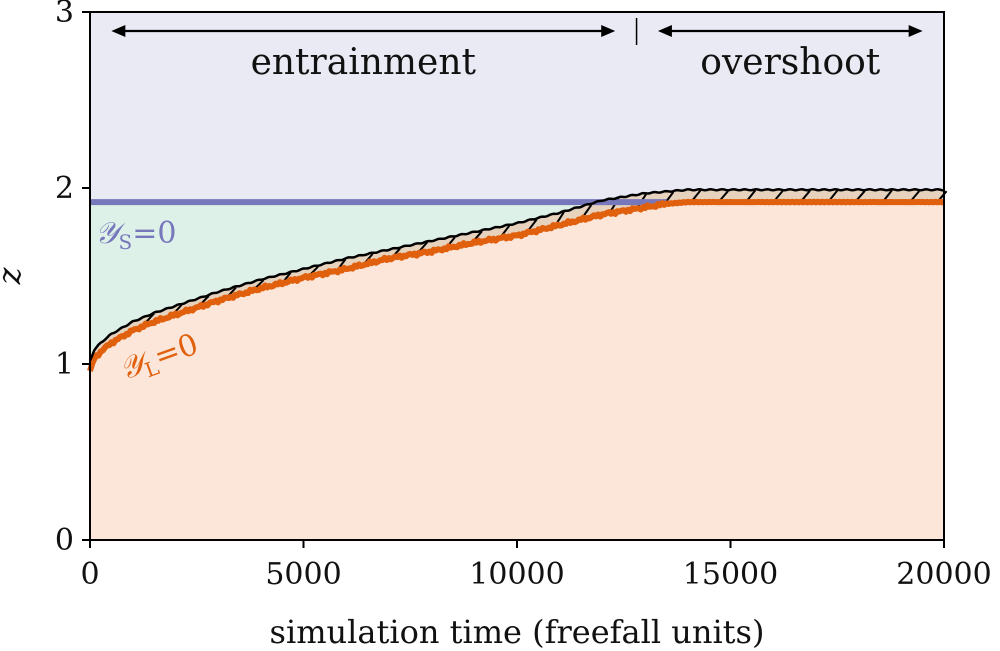 This screenshot has width=1000, height=651. Describe the element at coordinates (64, 540) in the screenshot. I see `y-tick-label: 0` at that location.